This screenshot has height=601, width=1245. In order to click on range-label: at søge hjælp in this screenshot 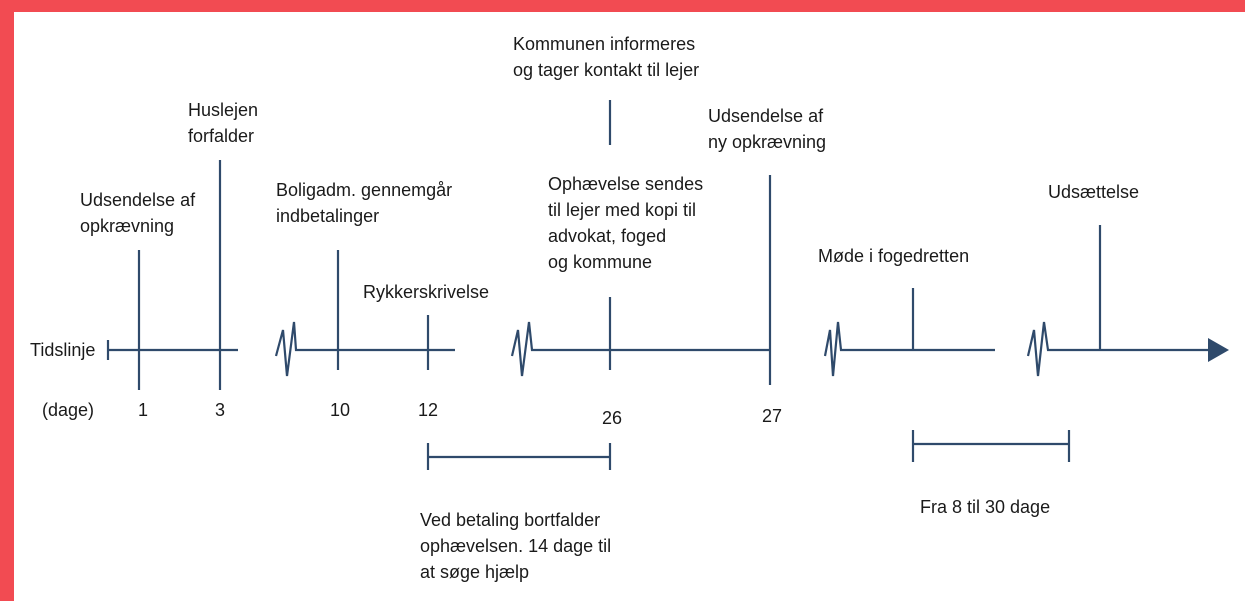, I will do `click(474, 572)`.